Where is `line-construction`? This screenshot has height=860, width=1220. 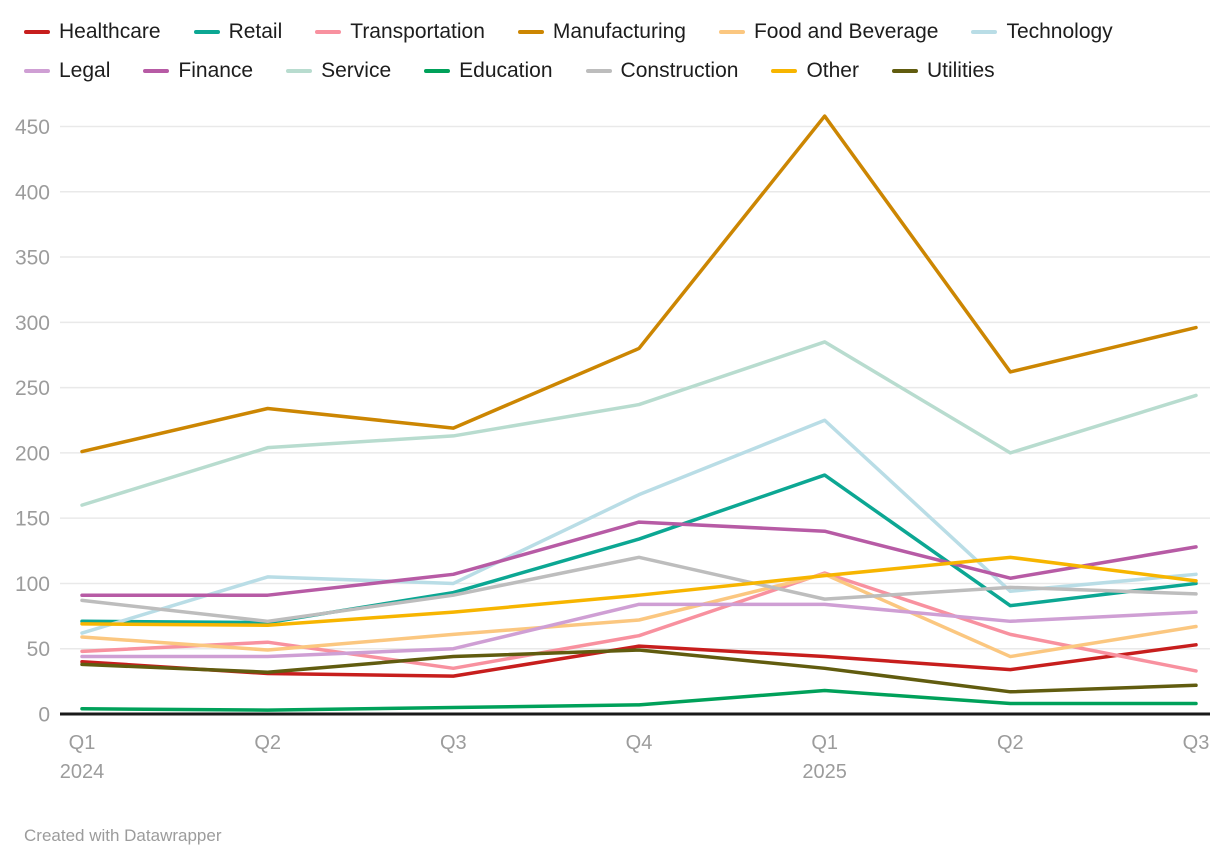 line-construction is located at coordinates (639, 589).